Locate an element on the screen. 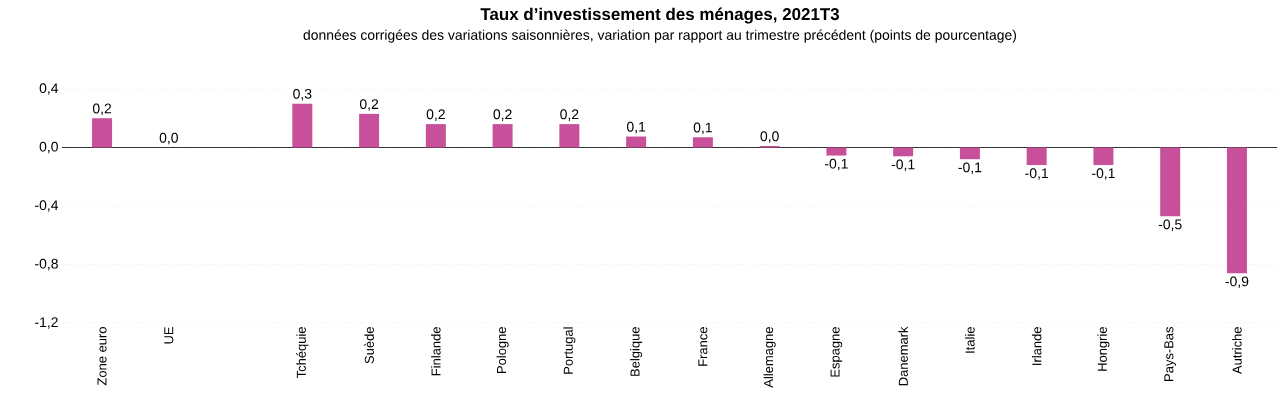 The width and height of the screenshot is (1285, 414). y-tick-label: -0,8 is located at coordinates (46, 264).